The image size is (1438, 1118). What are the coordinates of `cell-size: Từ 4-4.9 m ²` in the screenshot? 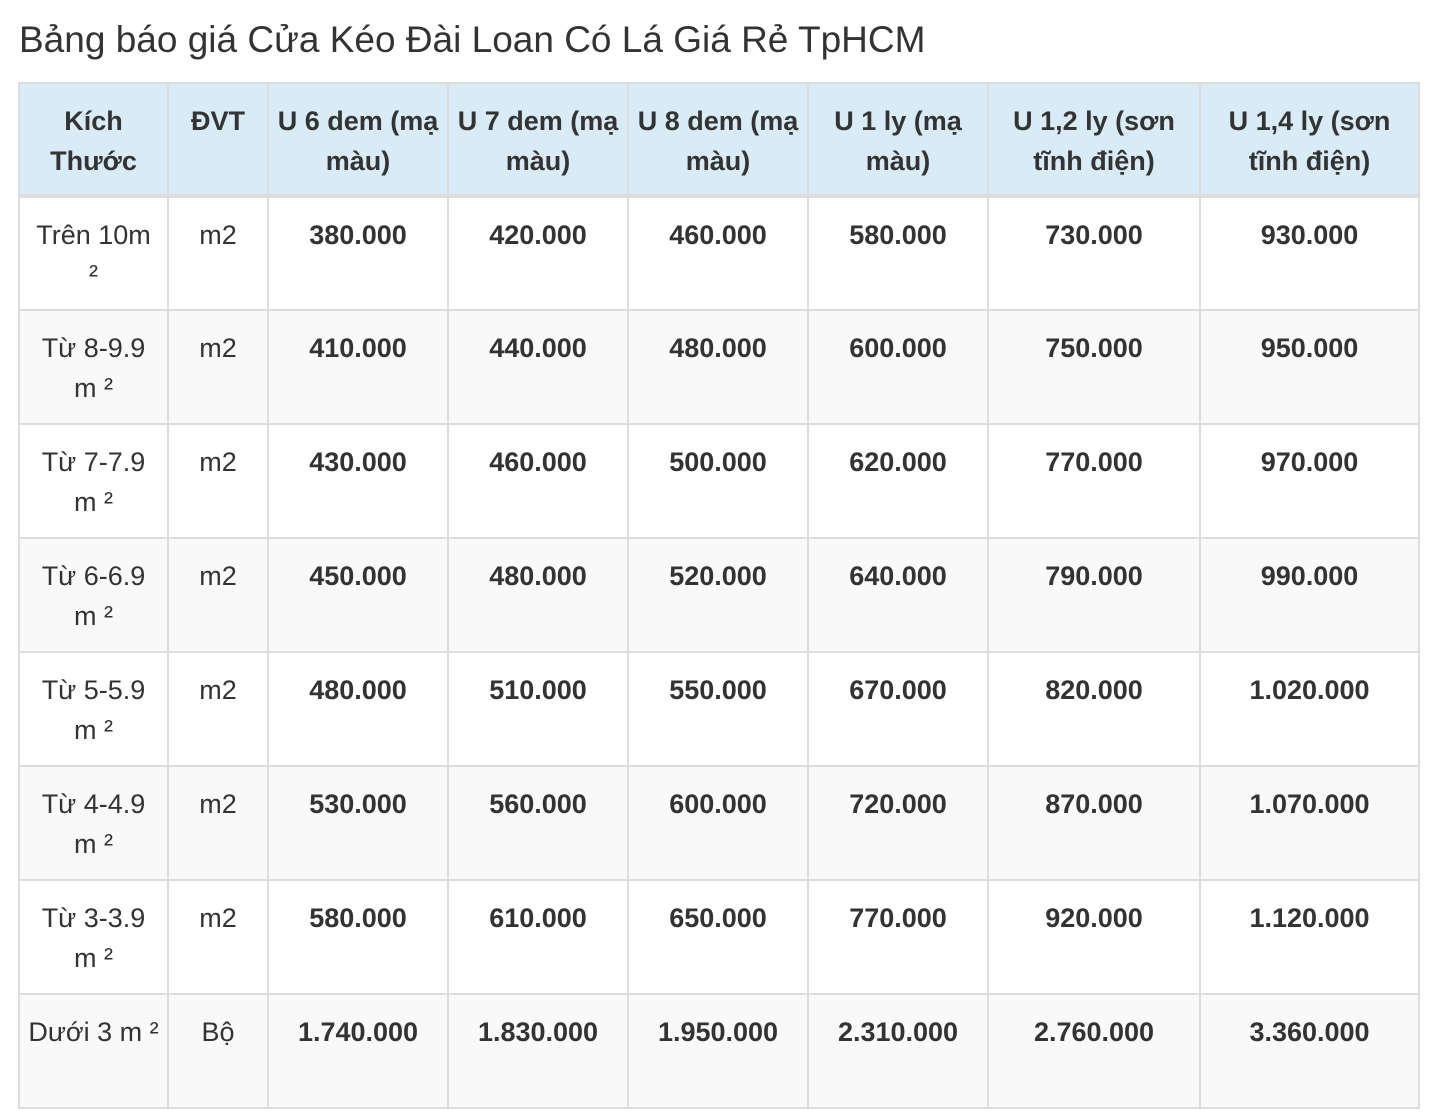 It's located at (93, 823).